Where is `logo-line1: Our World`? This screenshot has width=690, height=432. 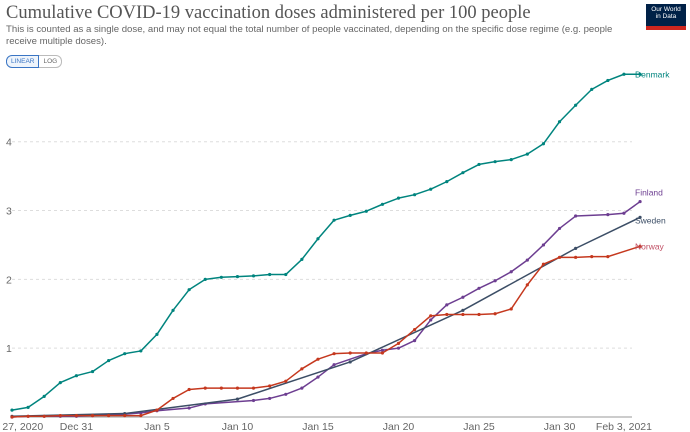
logo-line1: Our World is located at coordinates (666, 9).